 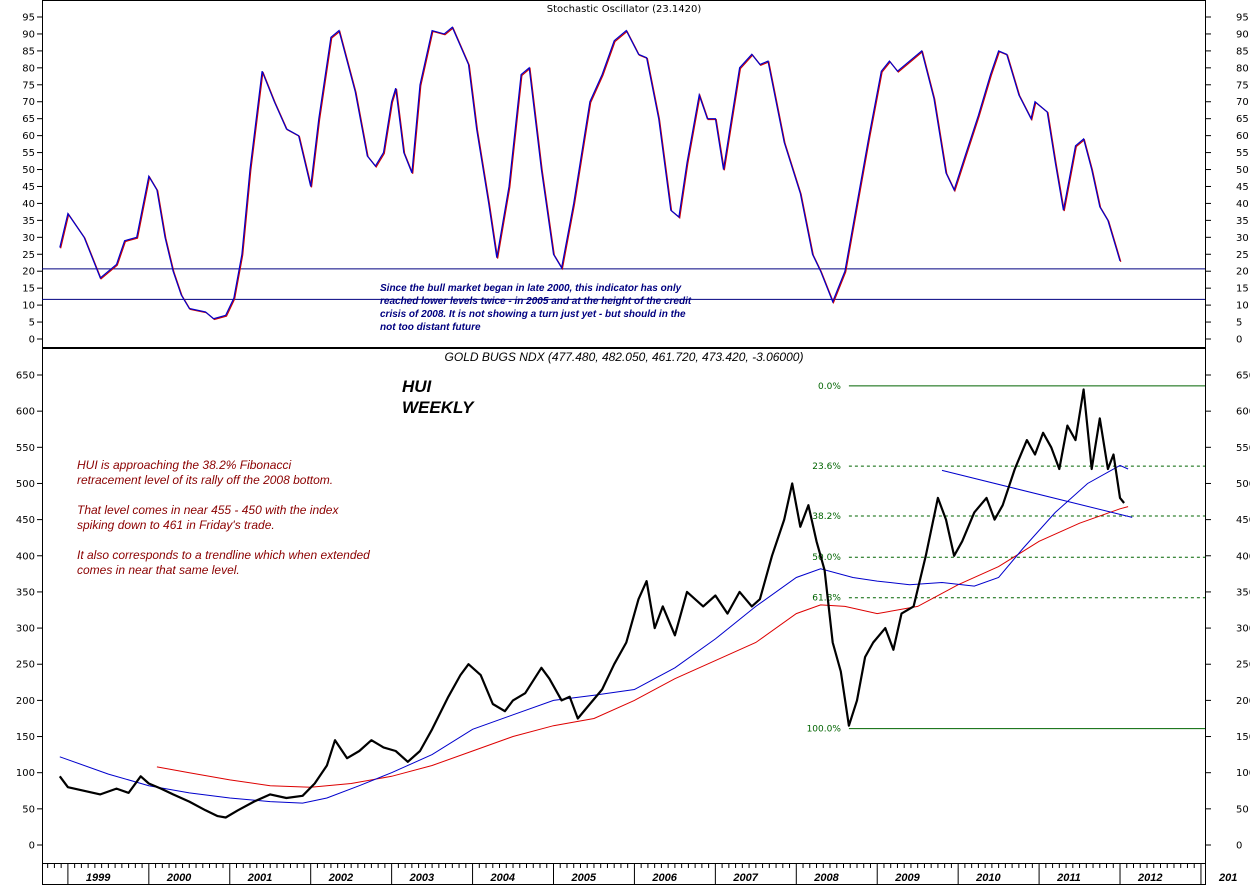 What do you see at coordinates (1006, 558) in the screenshot?
I see `fibonacci-levels: 0.0%23.6%38.2%50.0%61.8%100.0%` at bounding box center [1006, 558].